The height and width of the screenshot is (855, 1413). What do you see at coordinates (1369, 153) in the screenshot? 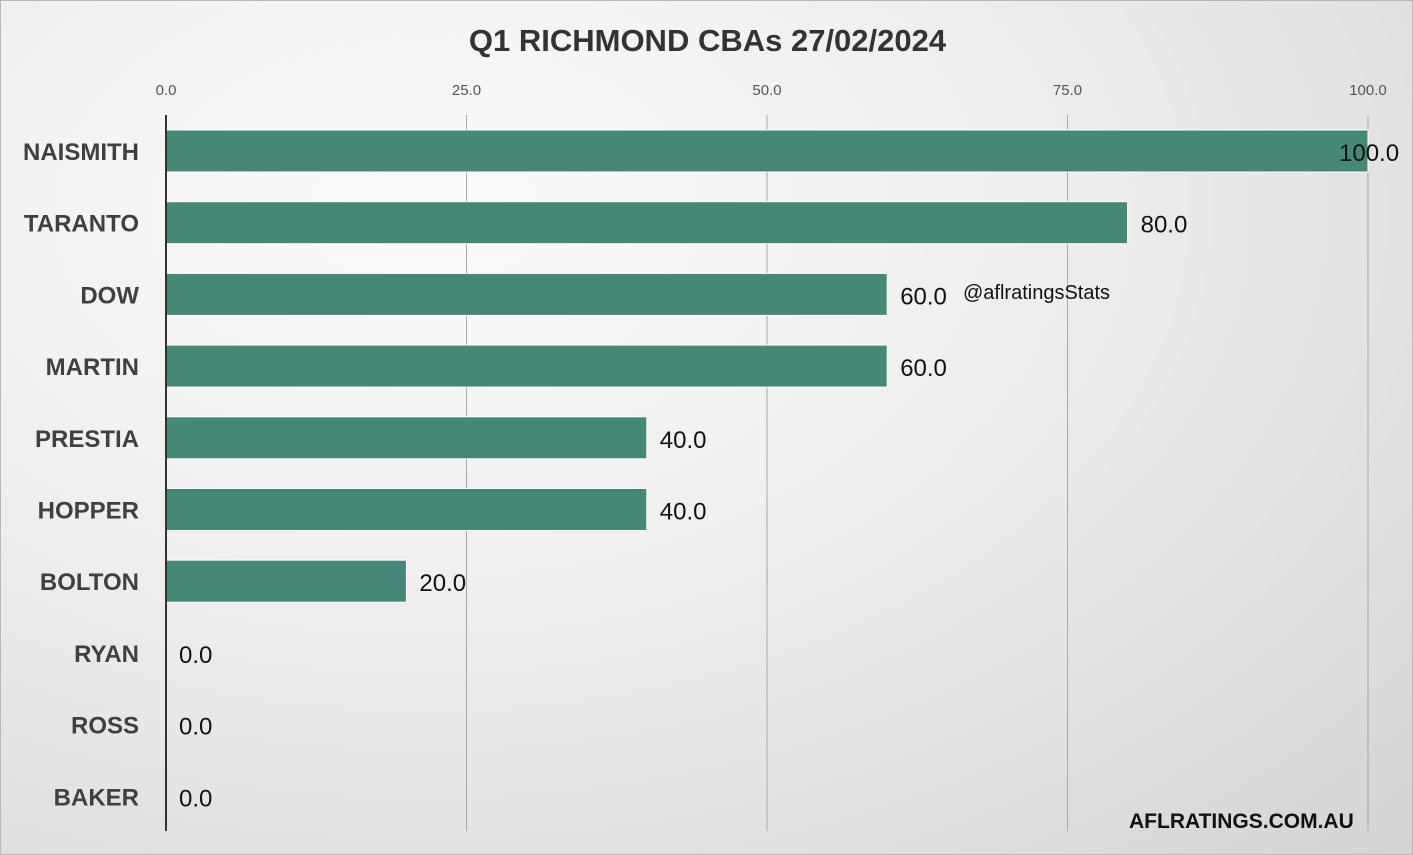
I see `data-label: 100.0` at bounding box center [1369, 153].